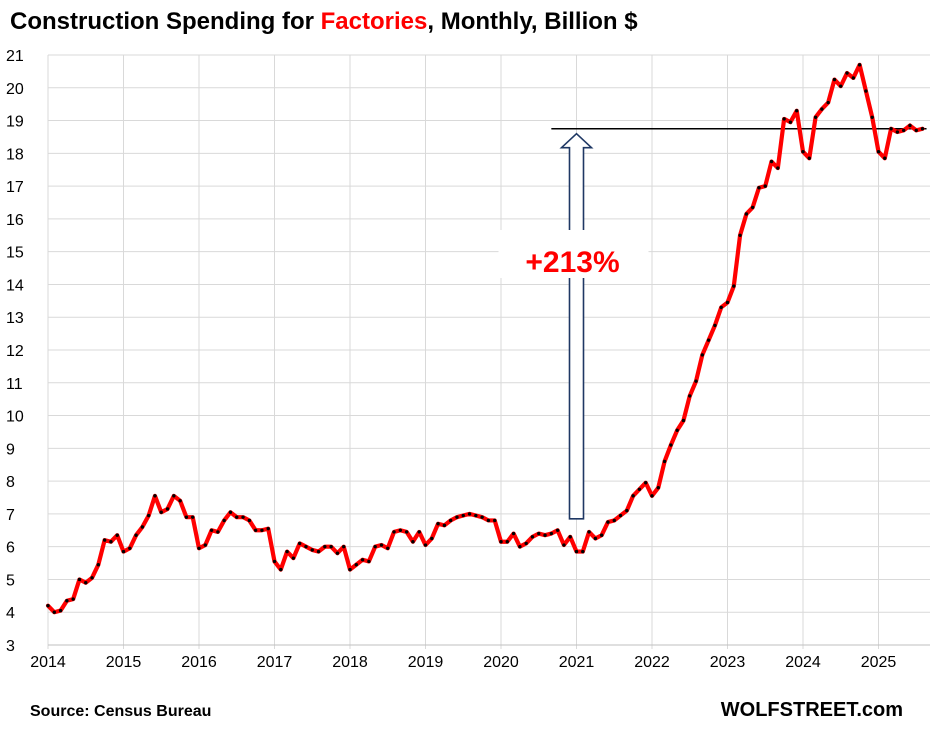 The width and height of the screenshot is (938, 746). What do you see at coordinates (15, 187) in the screenshot?
I see `y-tick-label: 17` at bounding box center [15, 187].